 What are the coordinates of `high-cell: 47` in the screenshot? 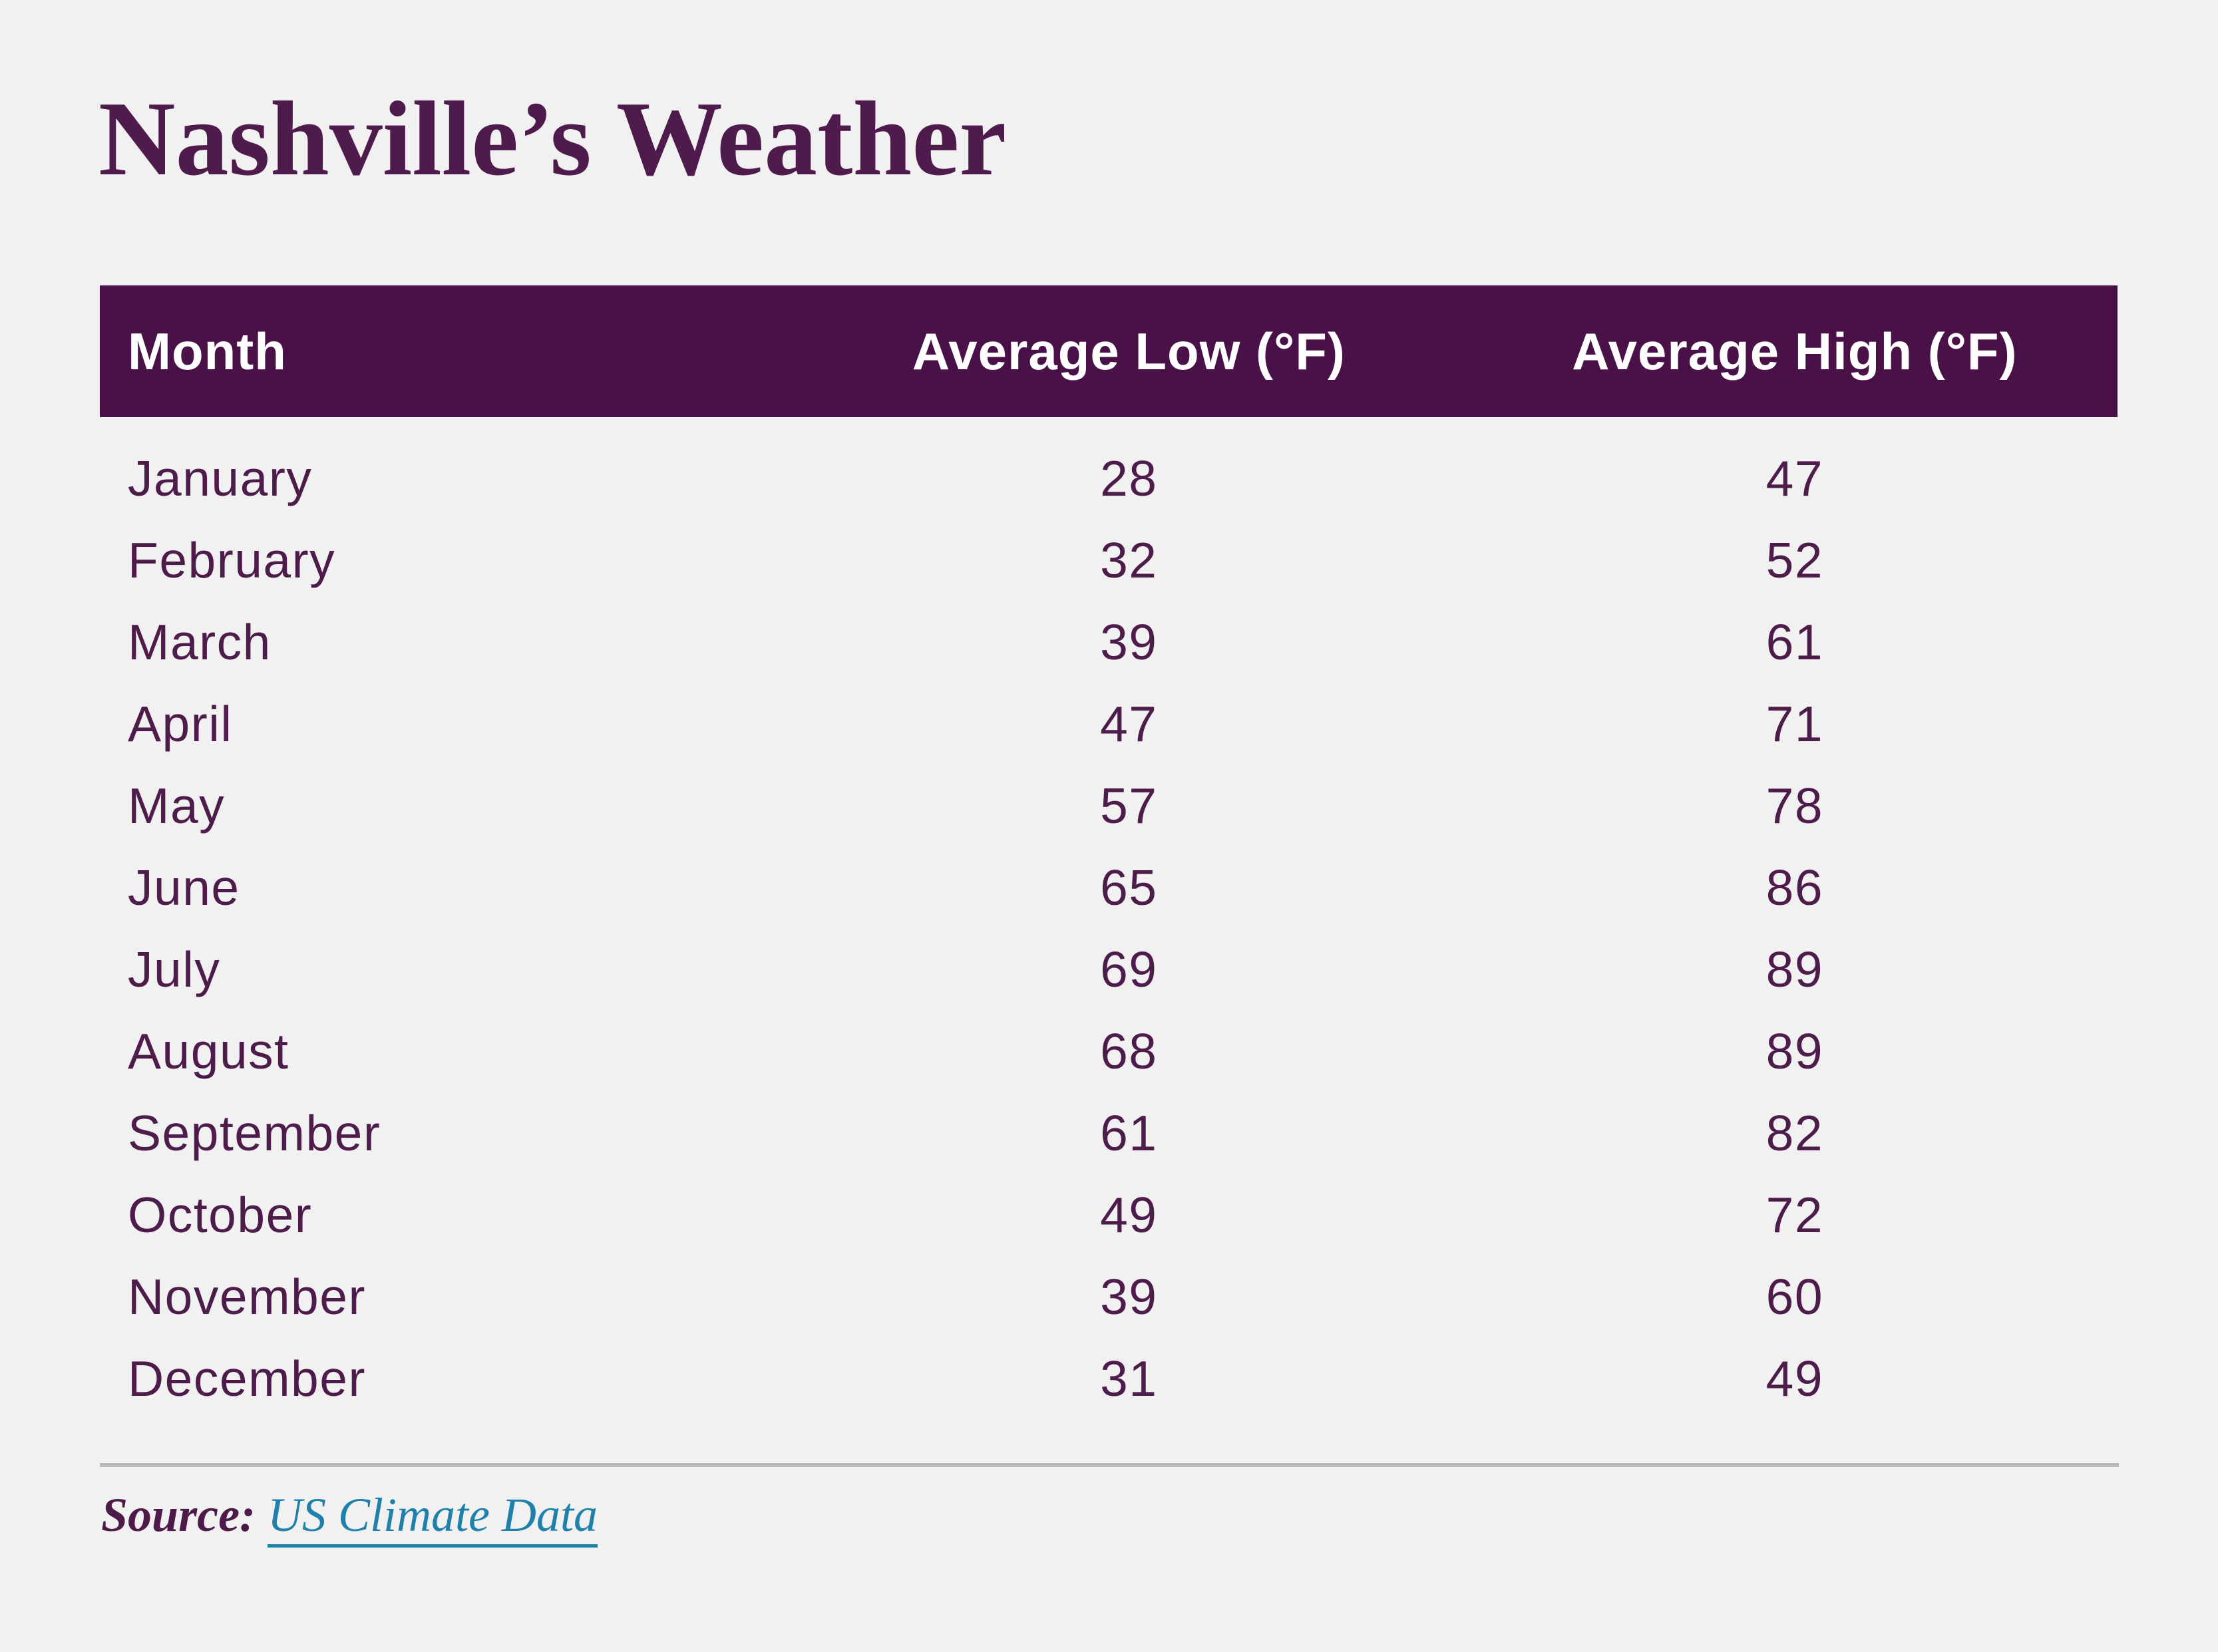 It's located at (1794, 478).